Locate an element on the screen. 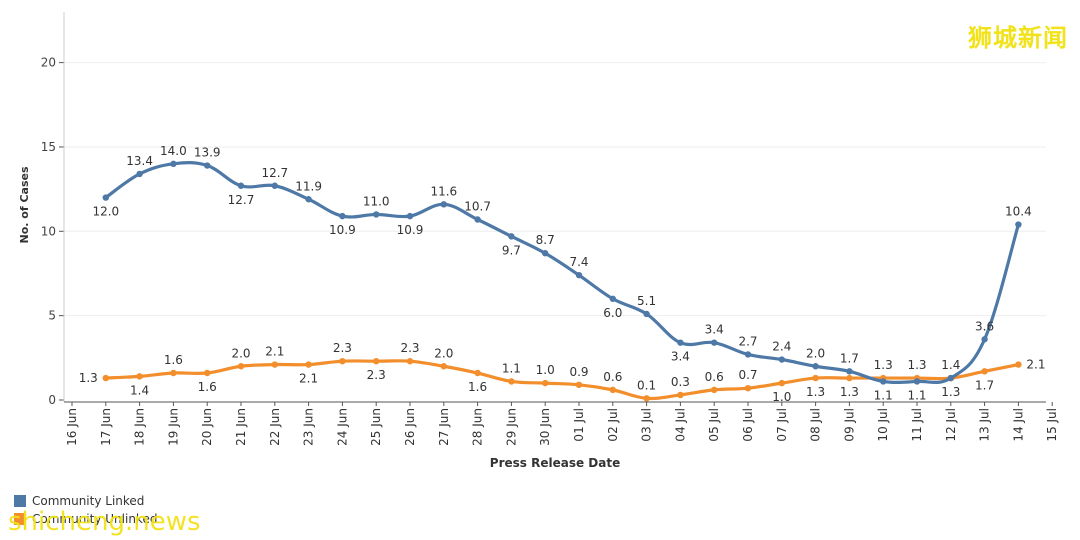  data-label-unlinked: 0.6 is located at coordinates (714, 377).